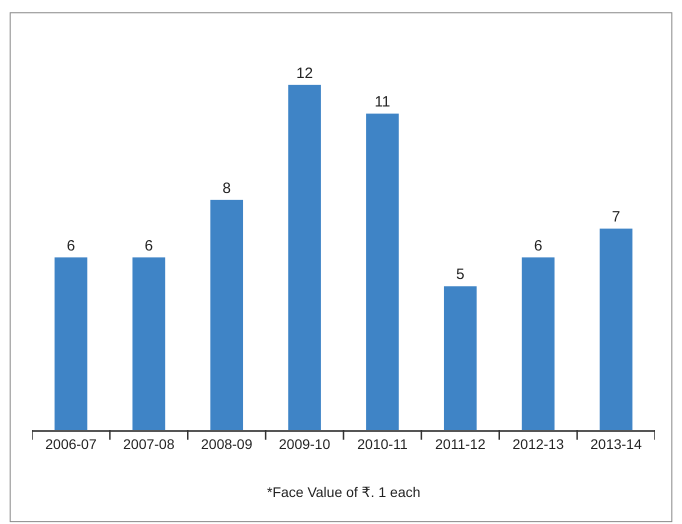 The height and width of the screenshot is (524, 682). Describe the element at coordinates (616, 217) in the screenshot. I see `data-label: 7` at that location.